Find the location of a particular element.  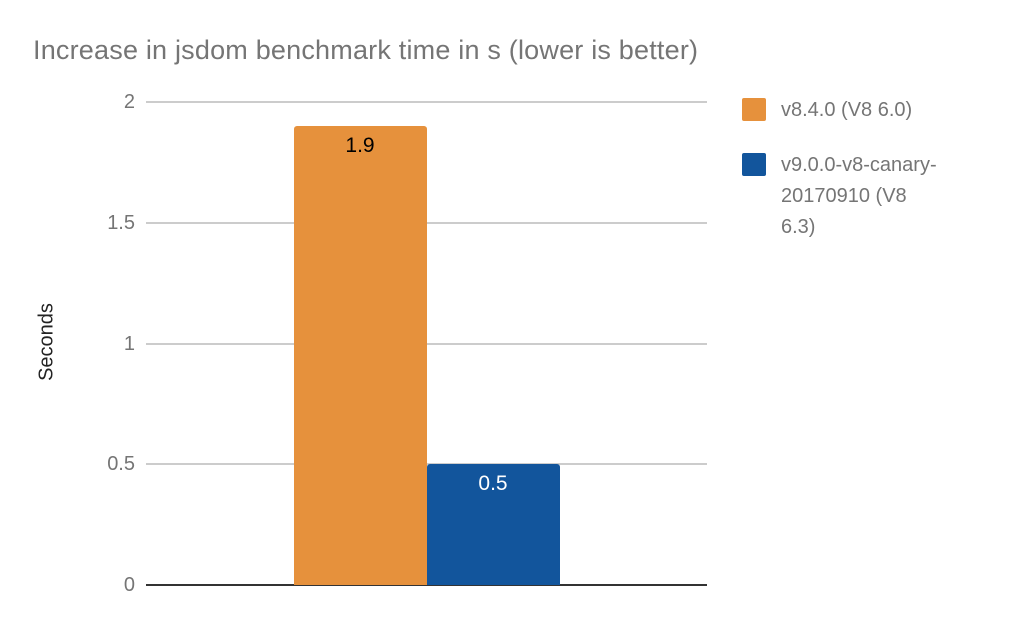

x-axis-baseline is located at coordinates (426, 585).